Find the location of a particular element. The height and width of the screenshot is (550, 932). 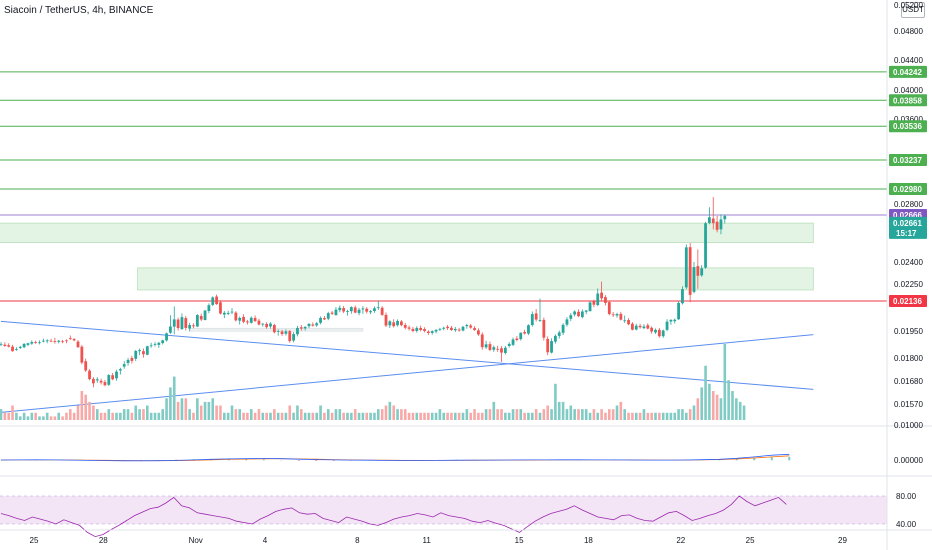

chart-title: Siacoin / TetherUS, 4h, BINANCE is located at coordinates (79, 10).